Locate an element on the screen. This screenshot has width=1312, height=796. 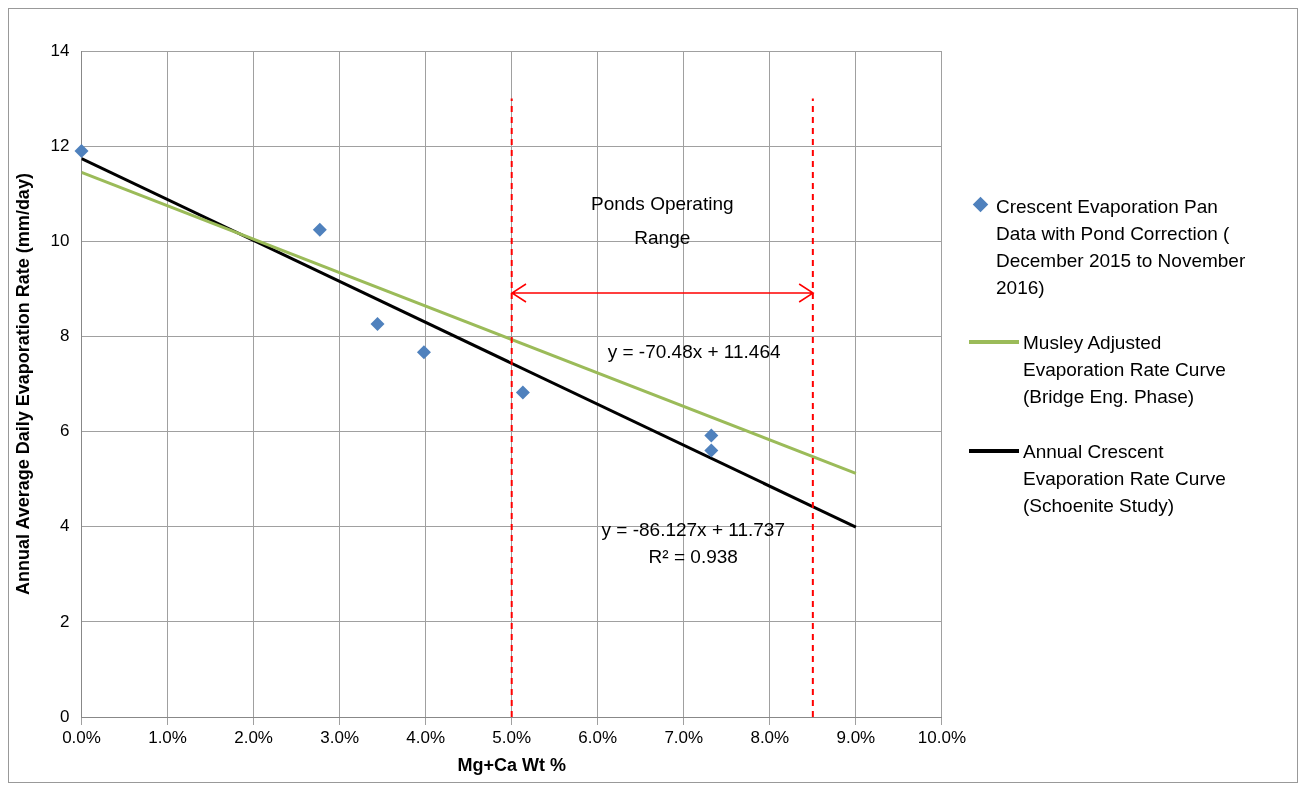
y-tick-label: 6 is located at coordinates (65, 430).